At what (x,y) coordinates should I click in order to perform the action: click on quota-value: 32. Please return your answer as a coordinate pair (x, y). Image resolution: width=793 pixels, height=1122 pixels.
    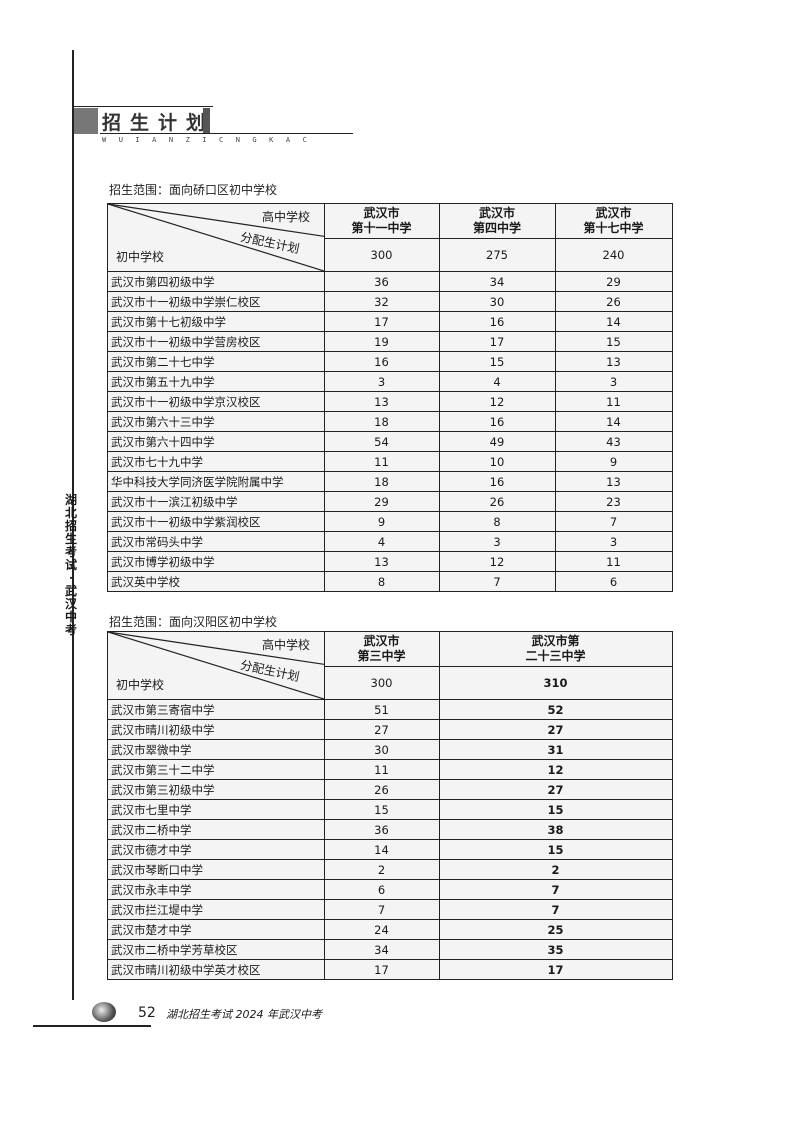
    Looking at the image, I should click on (381, 301).